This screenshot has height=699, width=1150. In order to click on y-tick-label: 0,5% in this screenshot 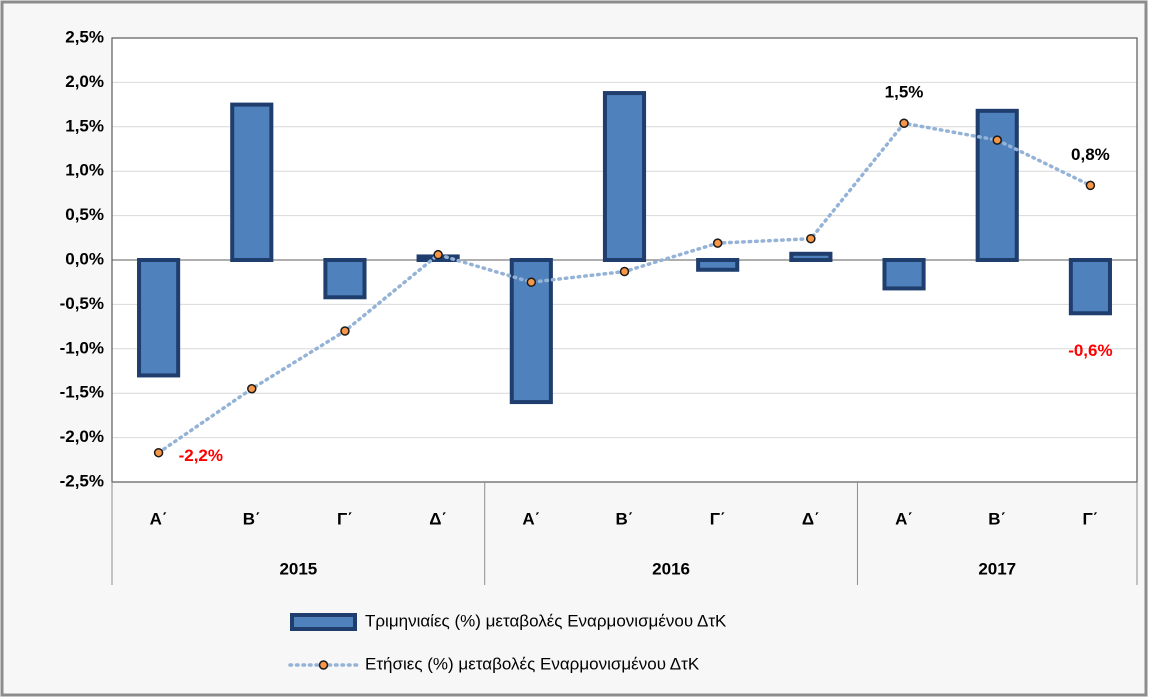, I will do `click(84, 214)`.